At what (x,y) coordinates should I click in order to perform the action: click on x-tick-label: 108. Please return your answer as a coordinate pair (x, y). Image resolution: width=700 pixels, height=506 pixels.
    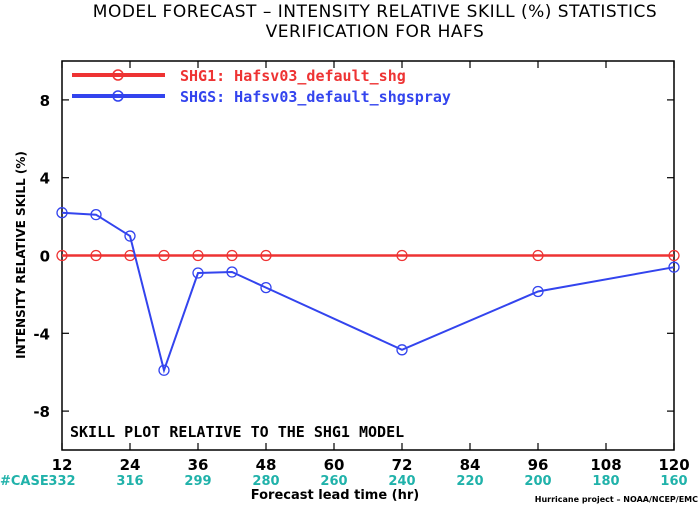
    Looking at the image, I should click on (605, 465).